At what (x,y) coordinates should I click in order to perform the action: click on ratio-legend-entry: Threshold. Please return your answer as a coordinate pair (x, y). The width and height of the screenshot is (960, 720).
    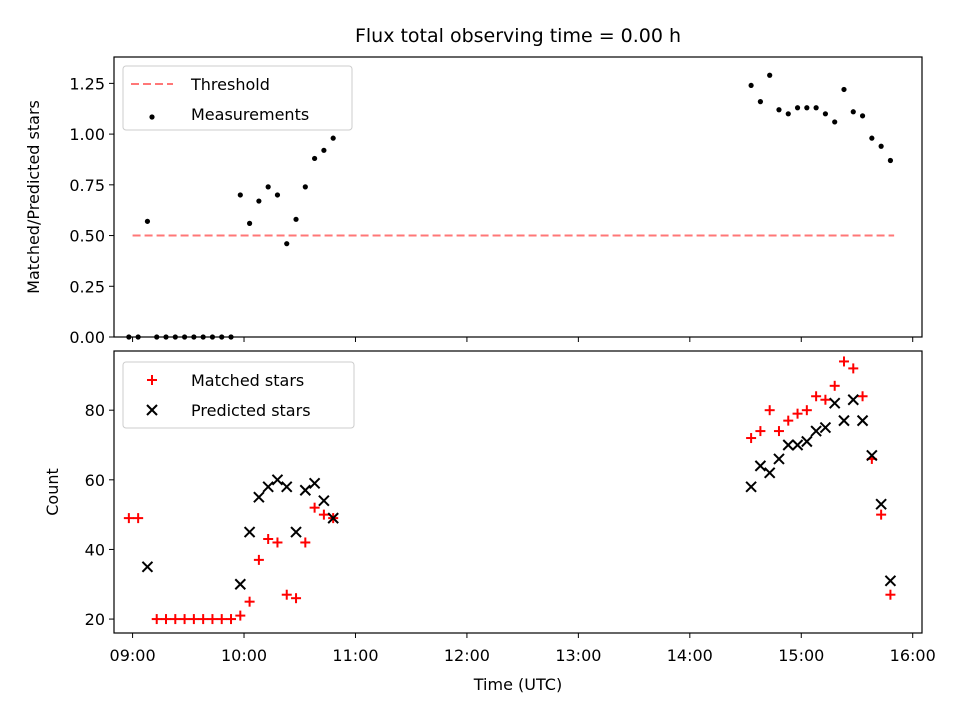
    Looking at the image, I should click on (200, 84).